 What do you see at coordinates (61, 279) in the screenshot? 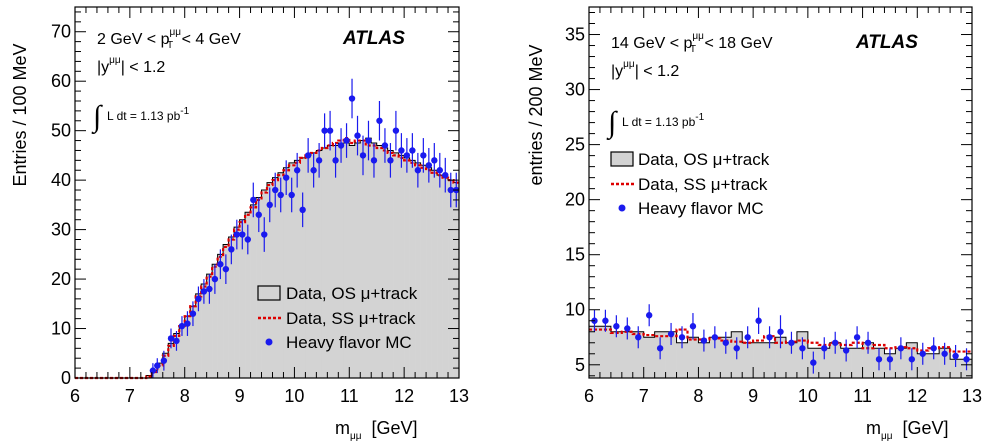
I see `y-tick-label: 20` at bounding box center [61, 279].